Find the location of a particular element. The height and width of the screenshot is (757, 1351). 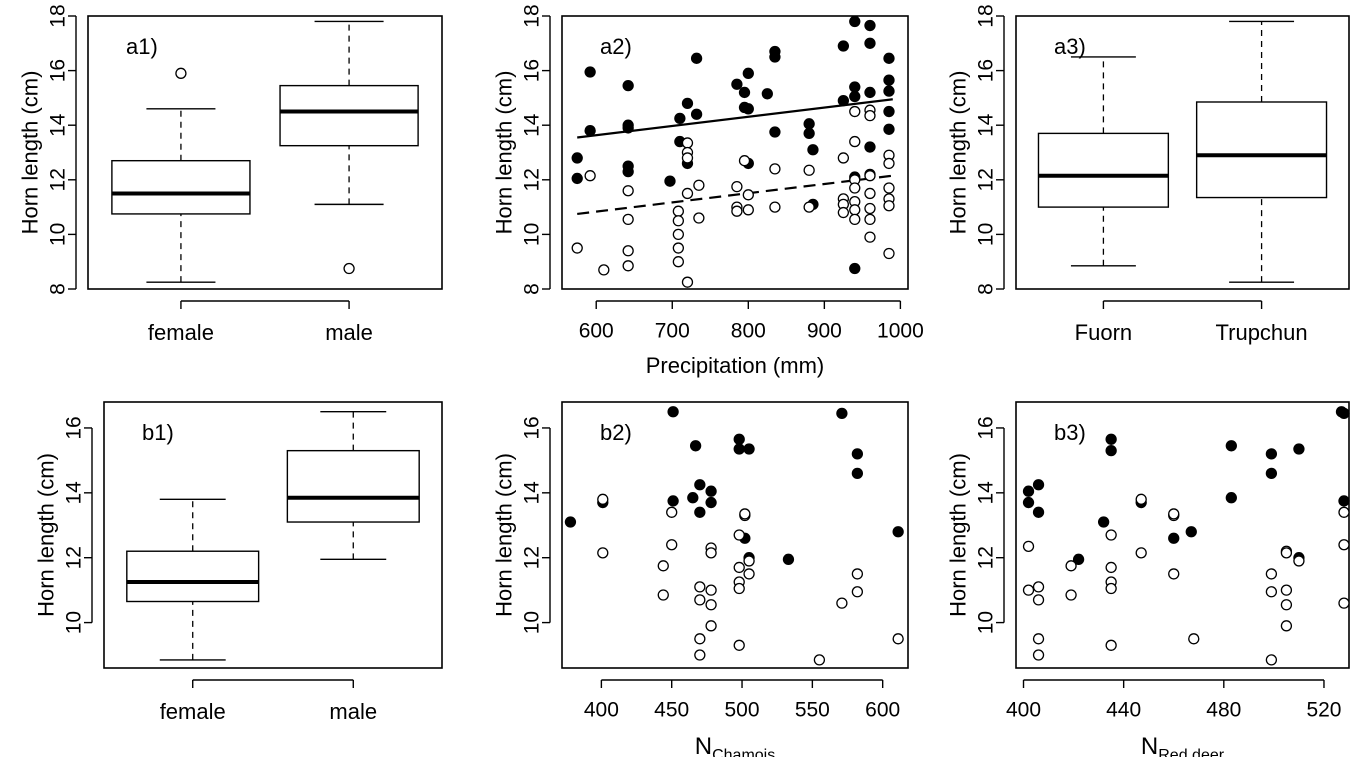

x-tick-label: 450 is located at coordinates (671, 709).